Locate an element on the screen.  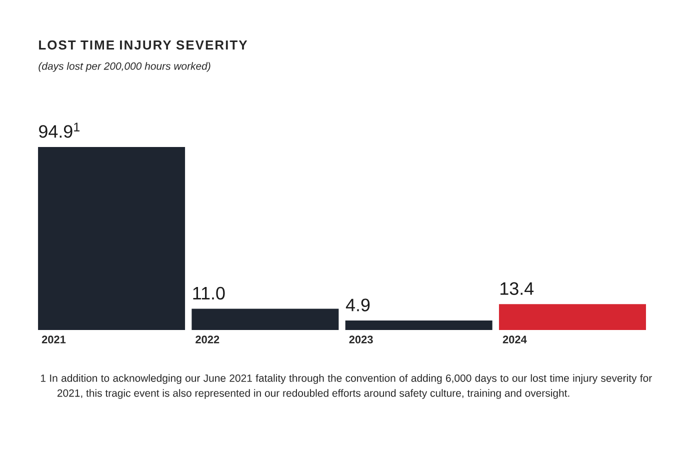
data-label: 94.9$^{1}$ is located at coordinates (59, 130).